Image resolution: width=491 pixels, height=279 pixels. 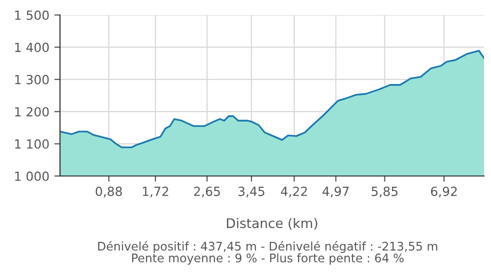 What do you see at coordinates (155, 192) in the screenshot?
I see `x-tick-label: 1,72` at bounding box center [155, 192].